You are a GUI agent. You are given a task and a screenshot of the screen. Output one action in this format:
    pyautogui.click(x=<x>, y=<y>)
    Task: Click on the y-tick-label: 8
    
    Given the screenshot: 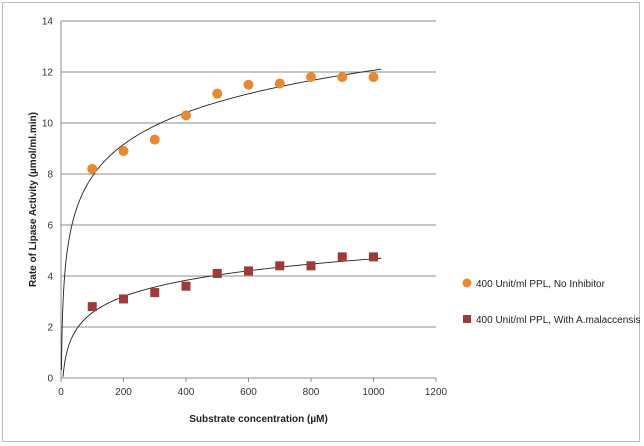 What is the action you would take?
    pyautogui.click(x=50, y=175)
    